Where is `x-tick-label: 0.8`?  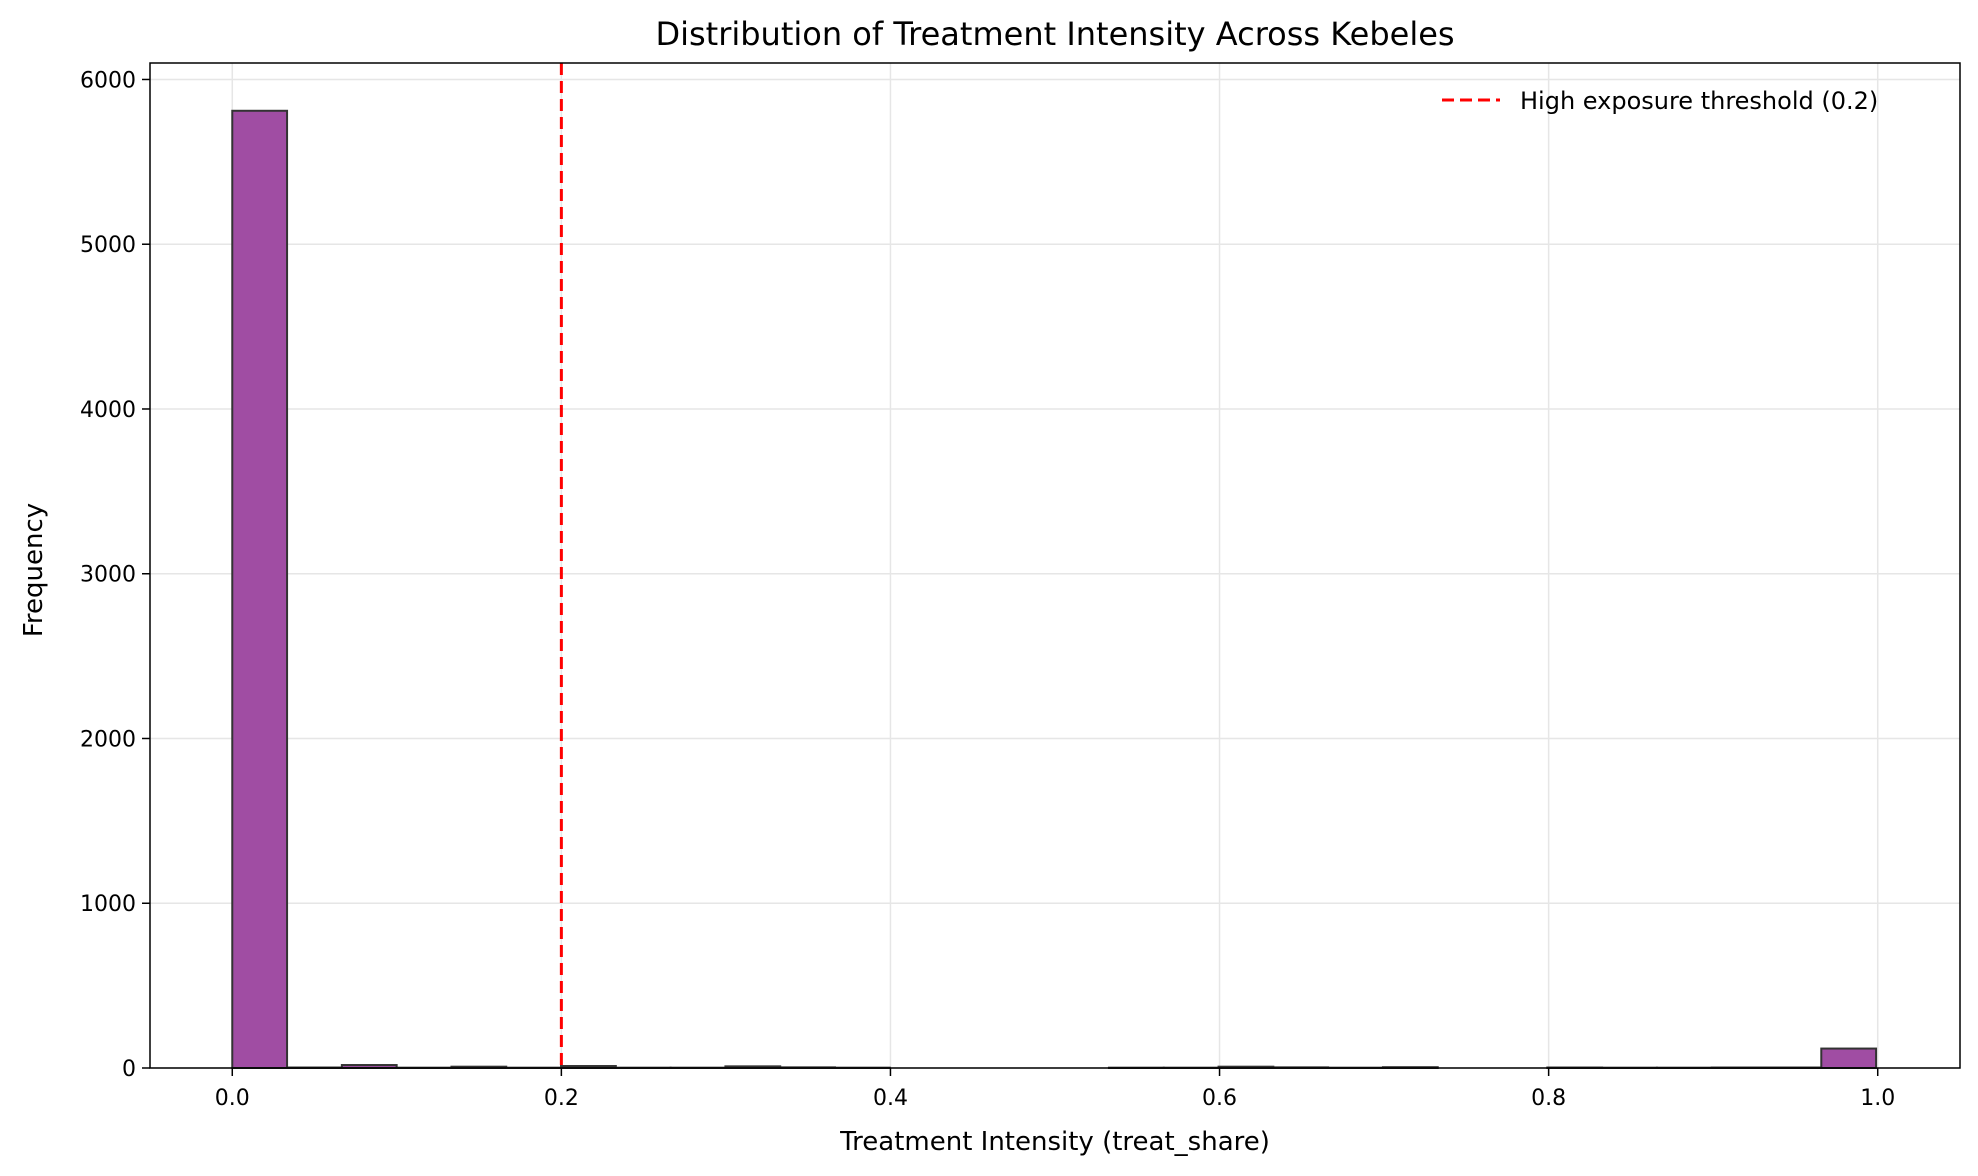
x-tick-label: 0.8 is located at coordinates (1548, 1098).